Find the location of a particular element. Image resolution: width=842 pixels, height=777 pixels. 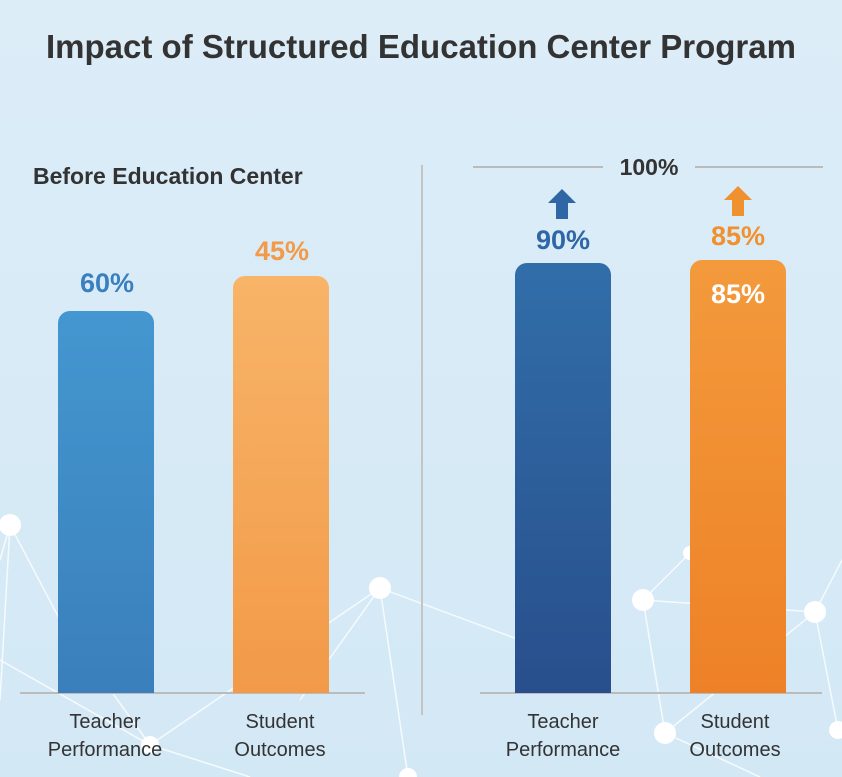

reference-line-left is located at coordinates (538, 167).